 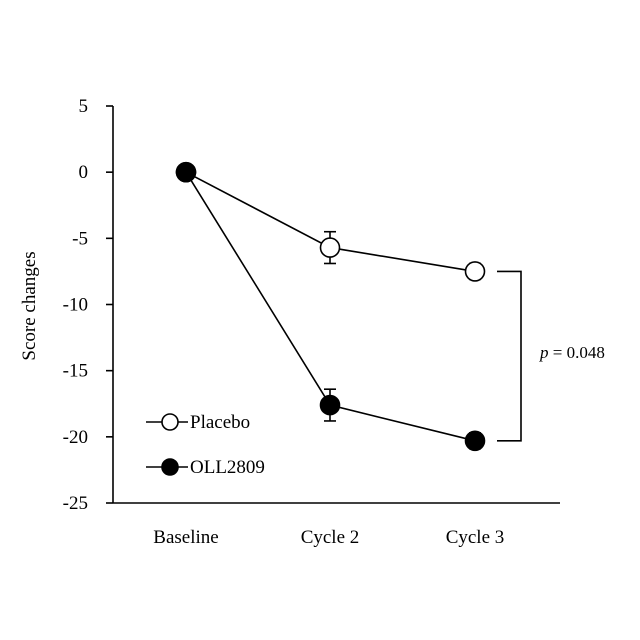 I want to click on y-tick-label: -10, so click(x=75, y=305).